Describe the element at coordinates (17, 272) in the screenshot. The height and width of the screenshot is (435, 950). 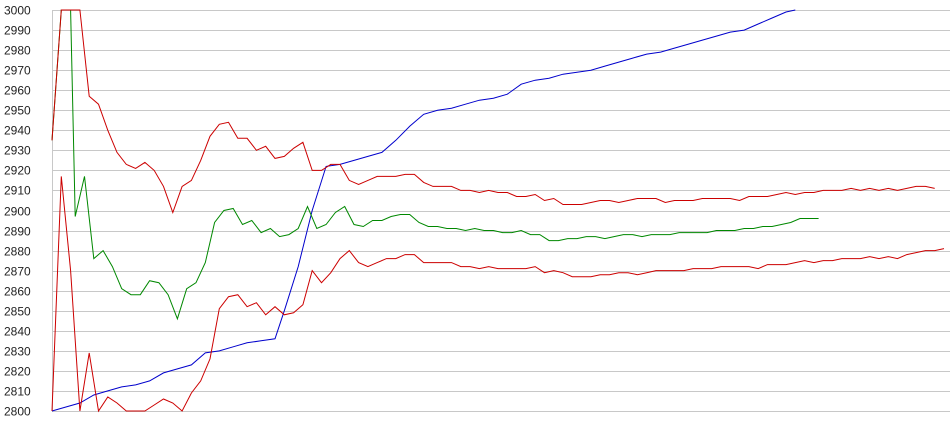
I see `y-tick-label: 2870` at that location.